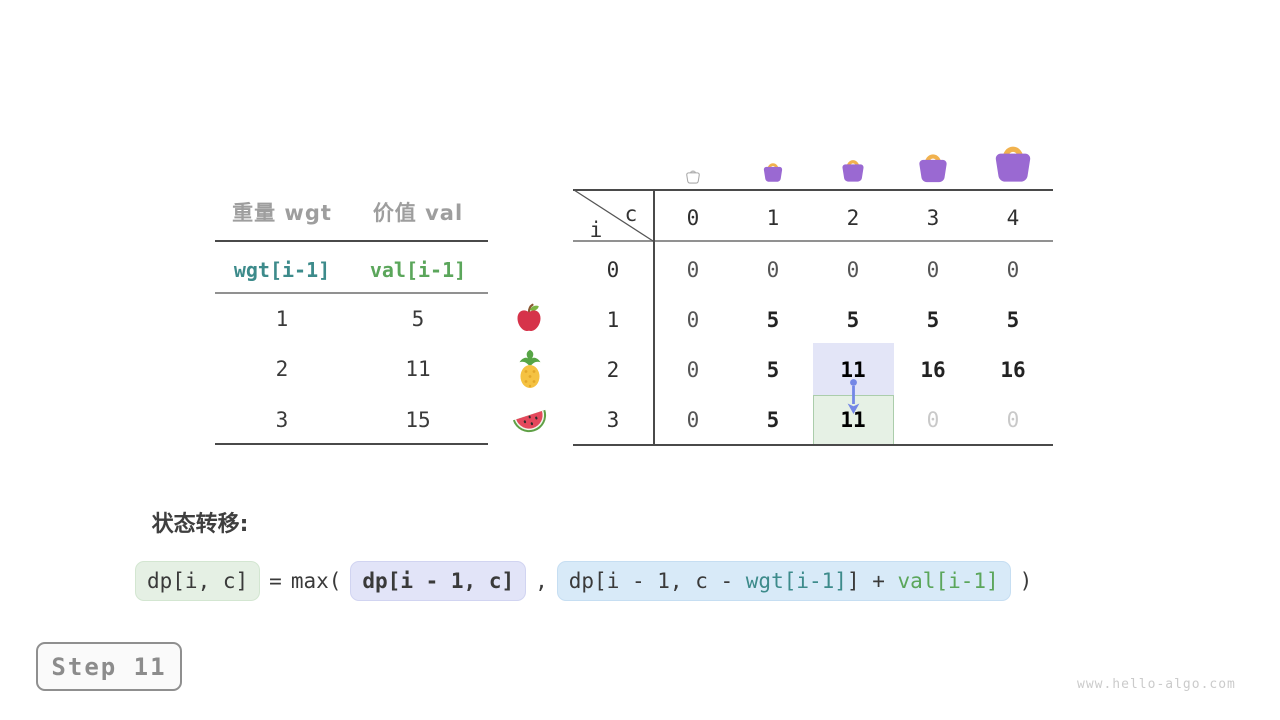  I want to click on dp-rule-header, so click(813, 241).